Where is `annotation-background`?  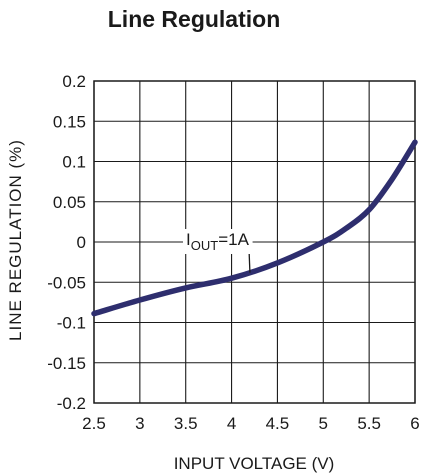 annotation-background is located at coordinates (218, 241).